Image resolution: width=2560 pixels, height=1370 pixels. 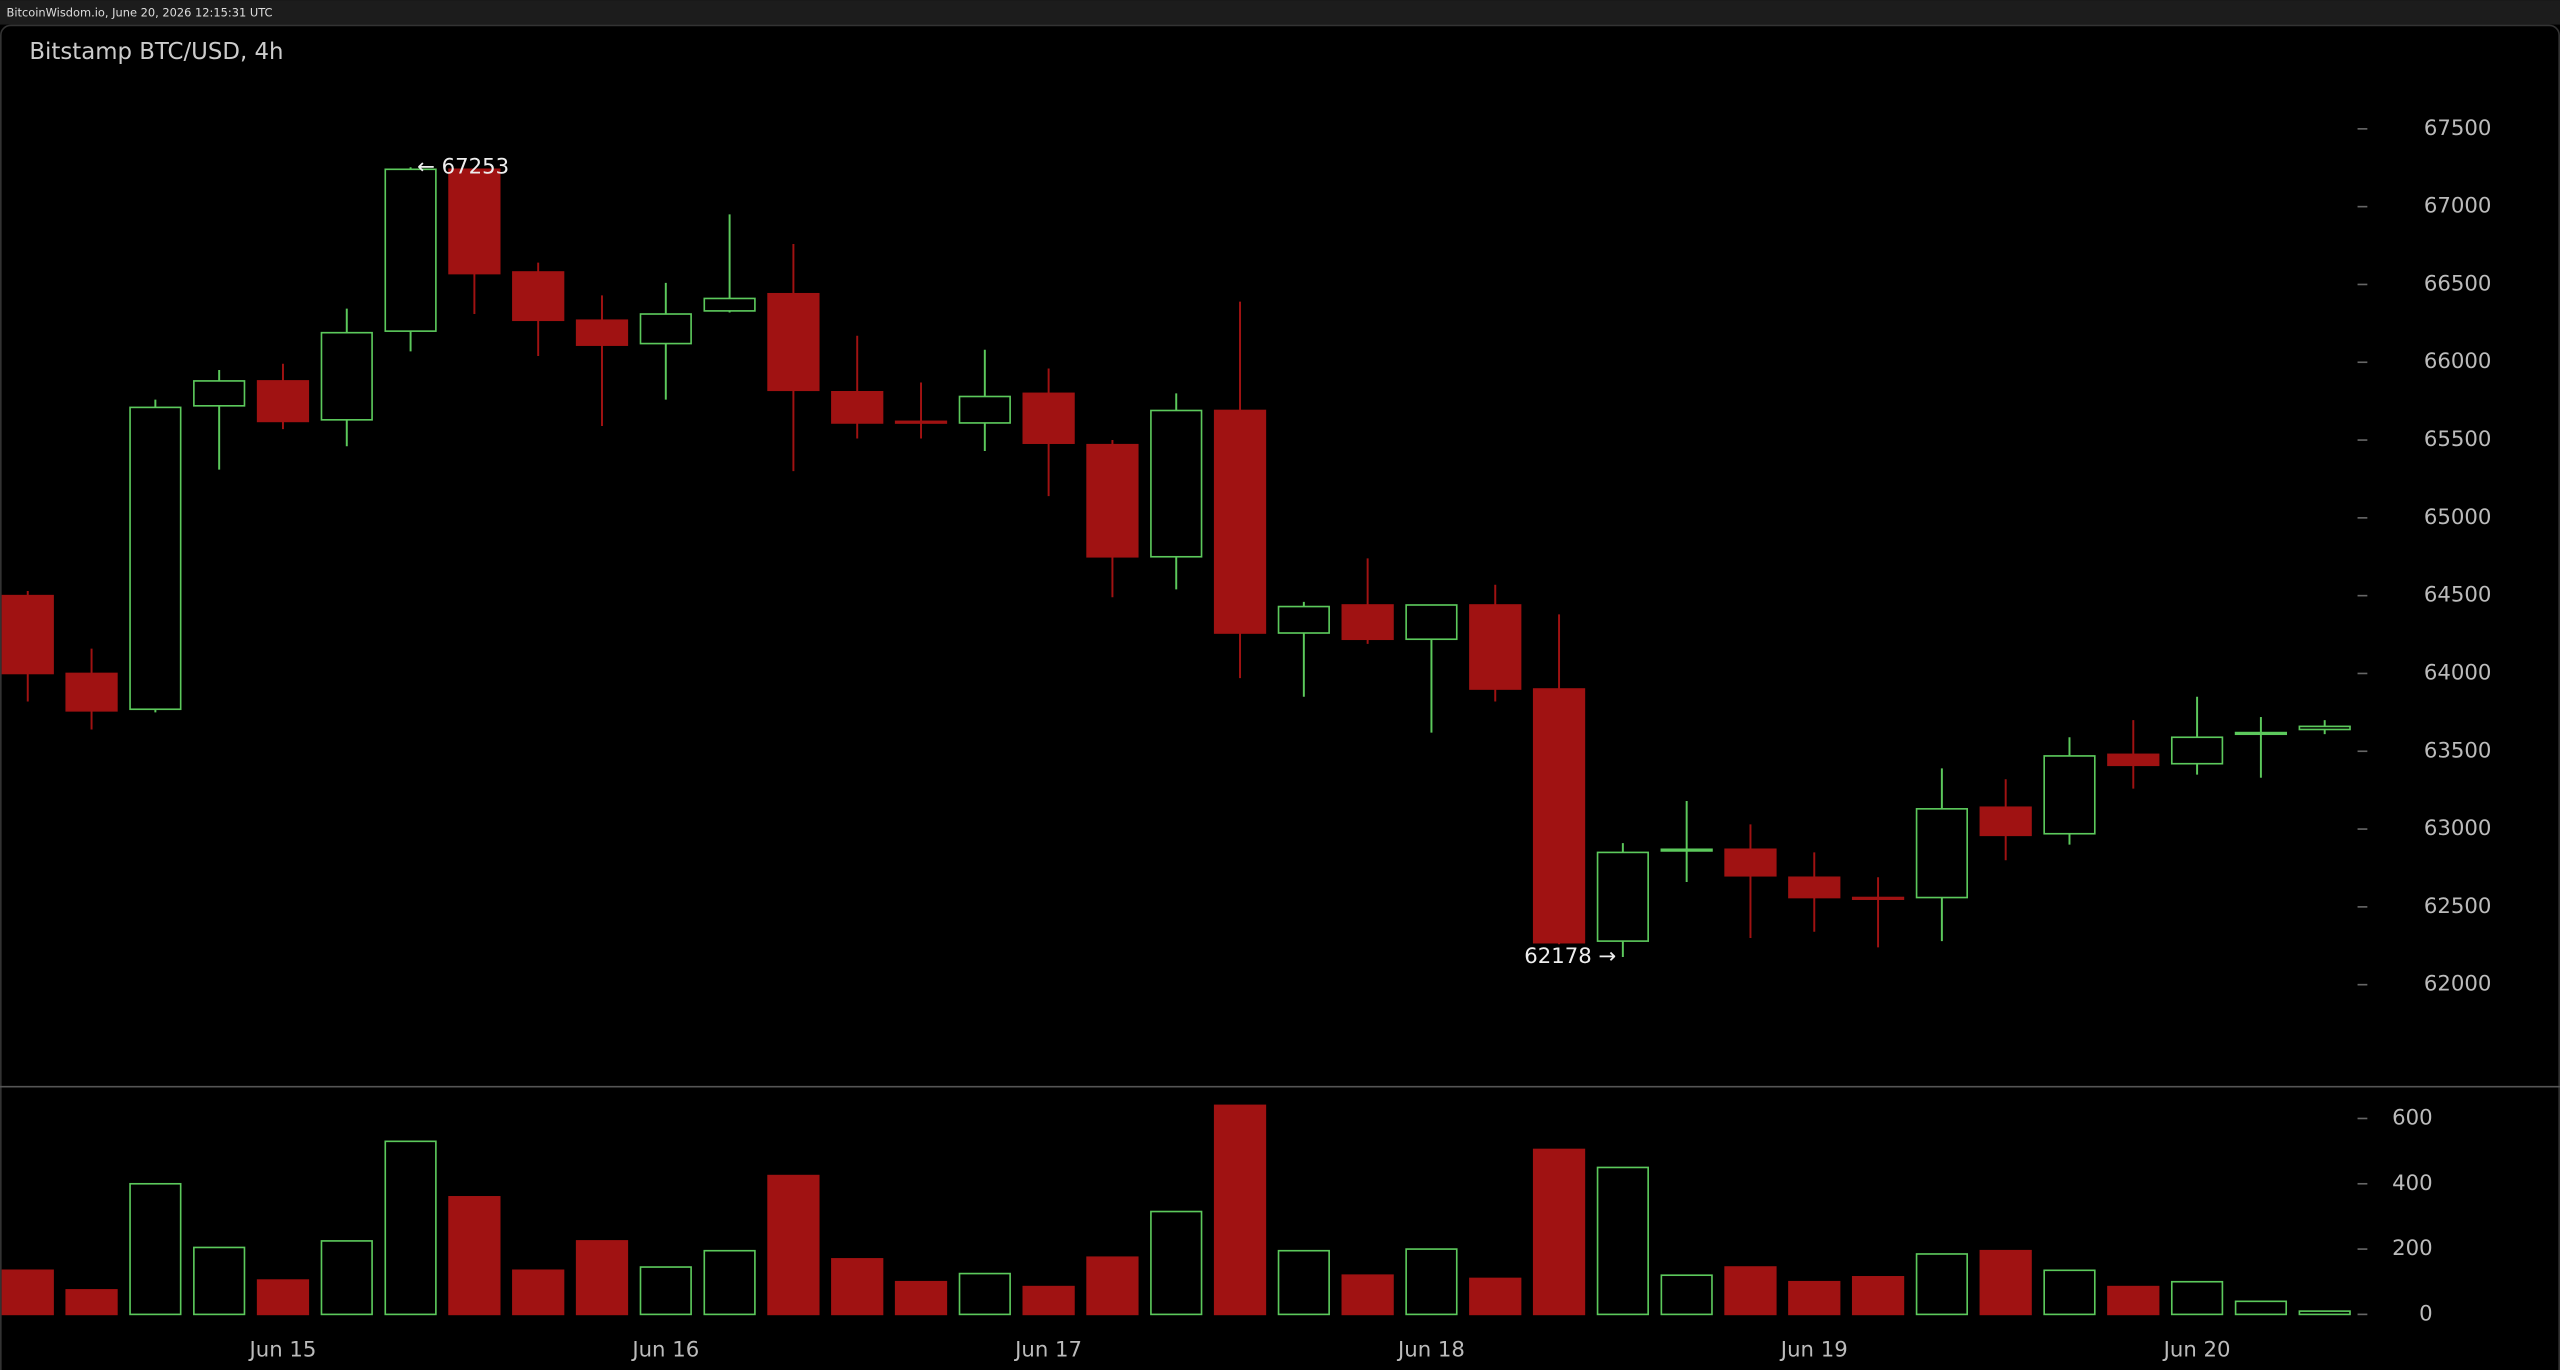 I want to click on y-tick-label: 67500, so click(x=2458, y=128).